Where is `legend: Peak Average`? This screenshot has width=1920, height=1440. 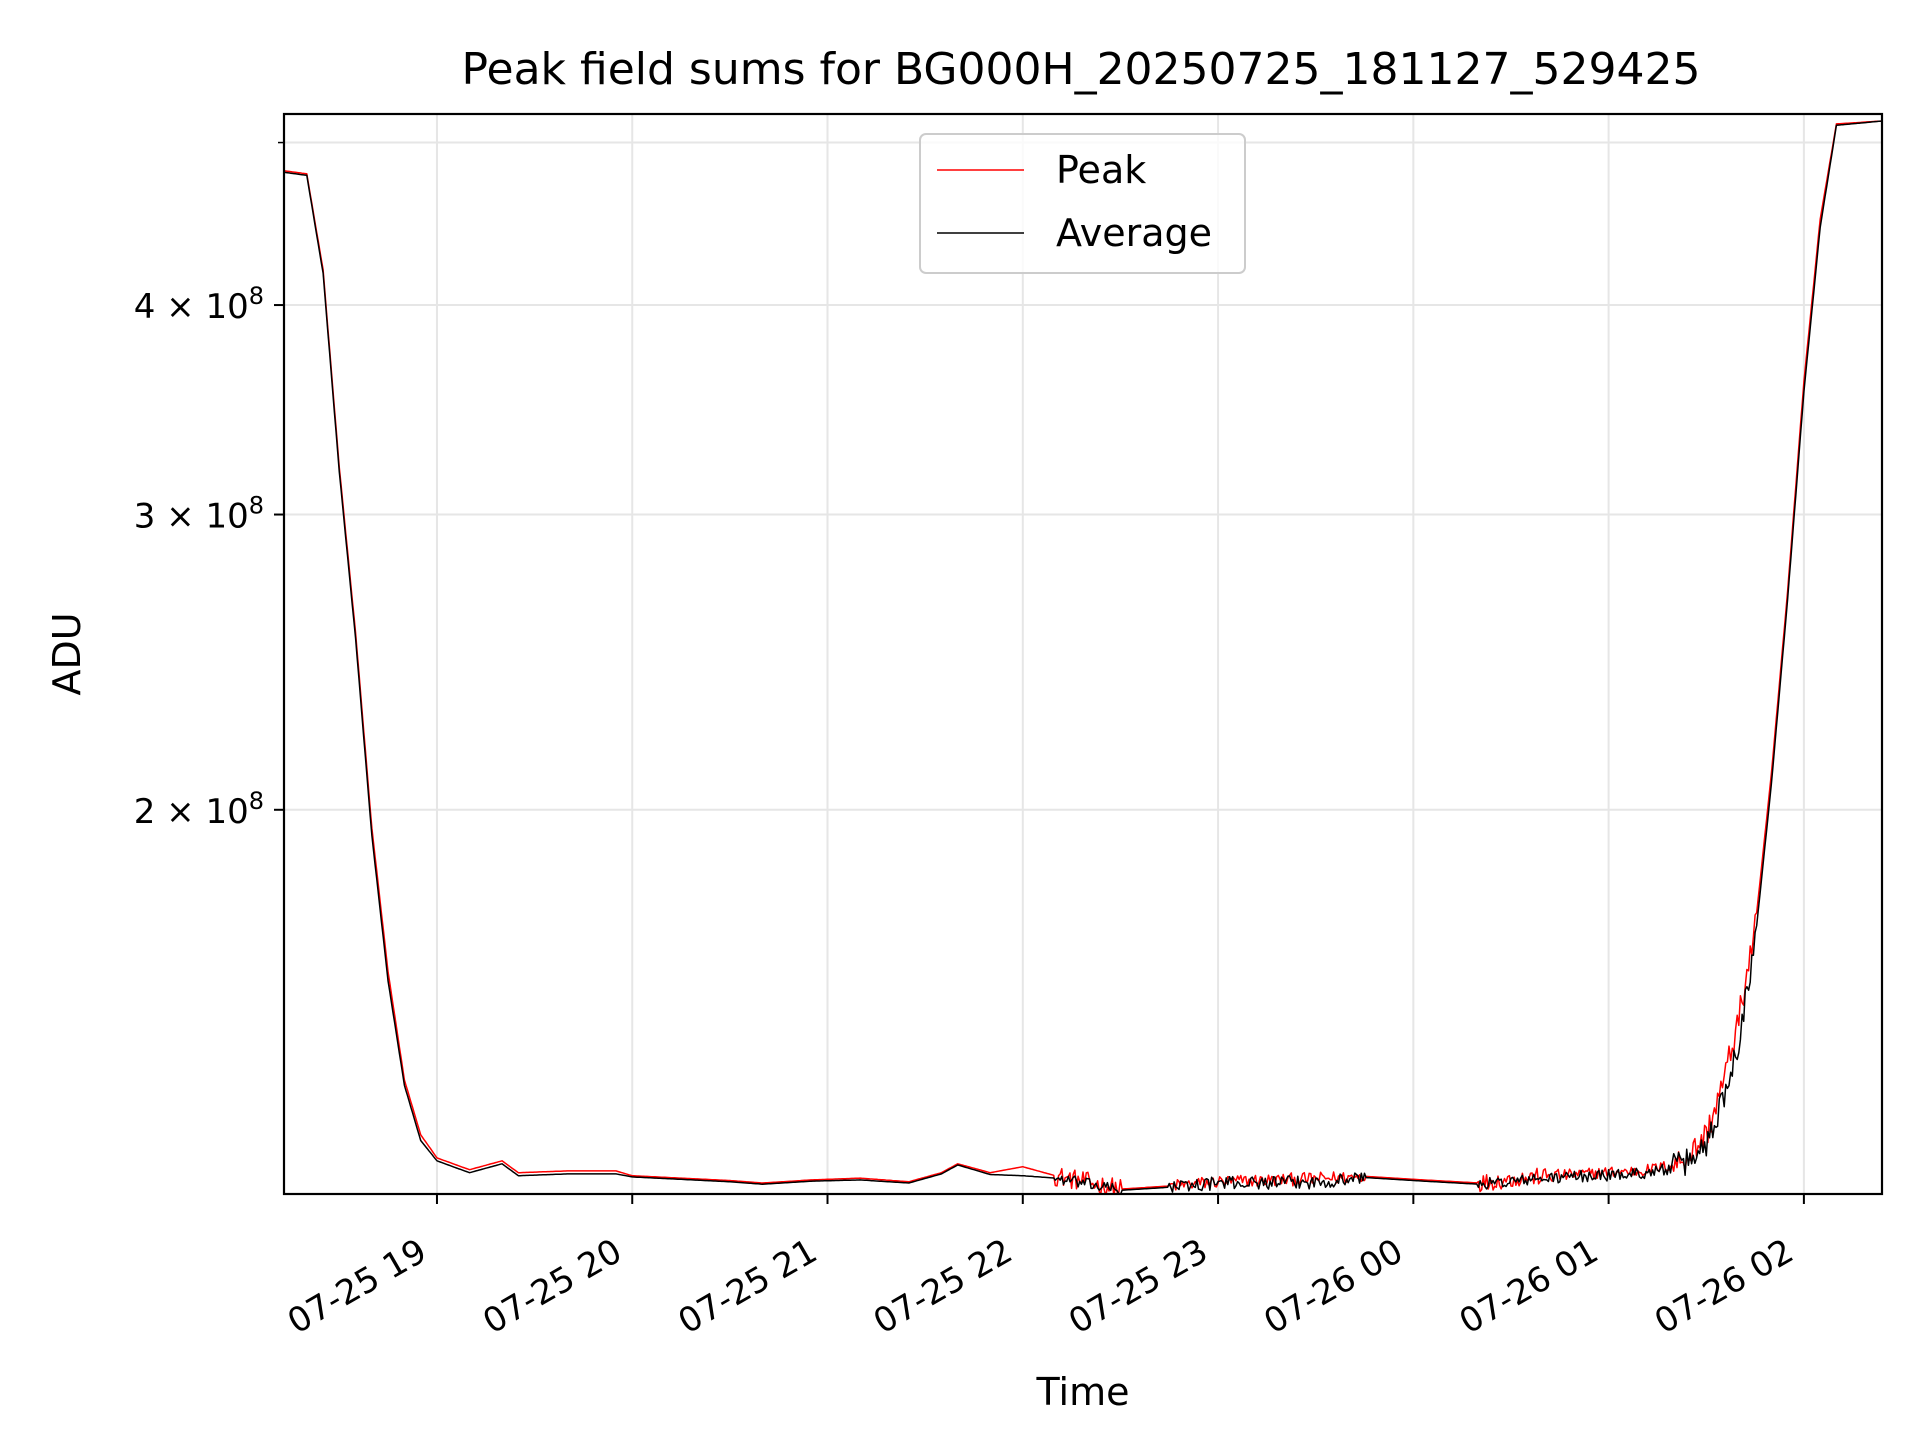
legend: Peak Average is located at coordinates (1082, 203).